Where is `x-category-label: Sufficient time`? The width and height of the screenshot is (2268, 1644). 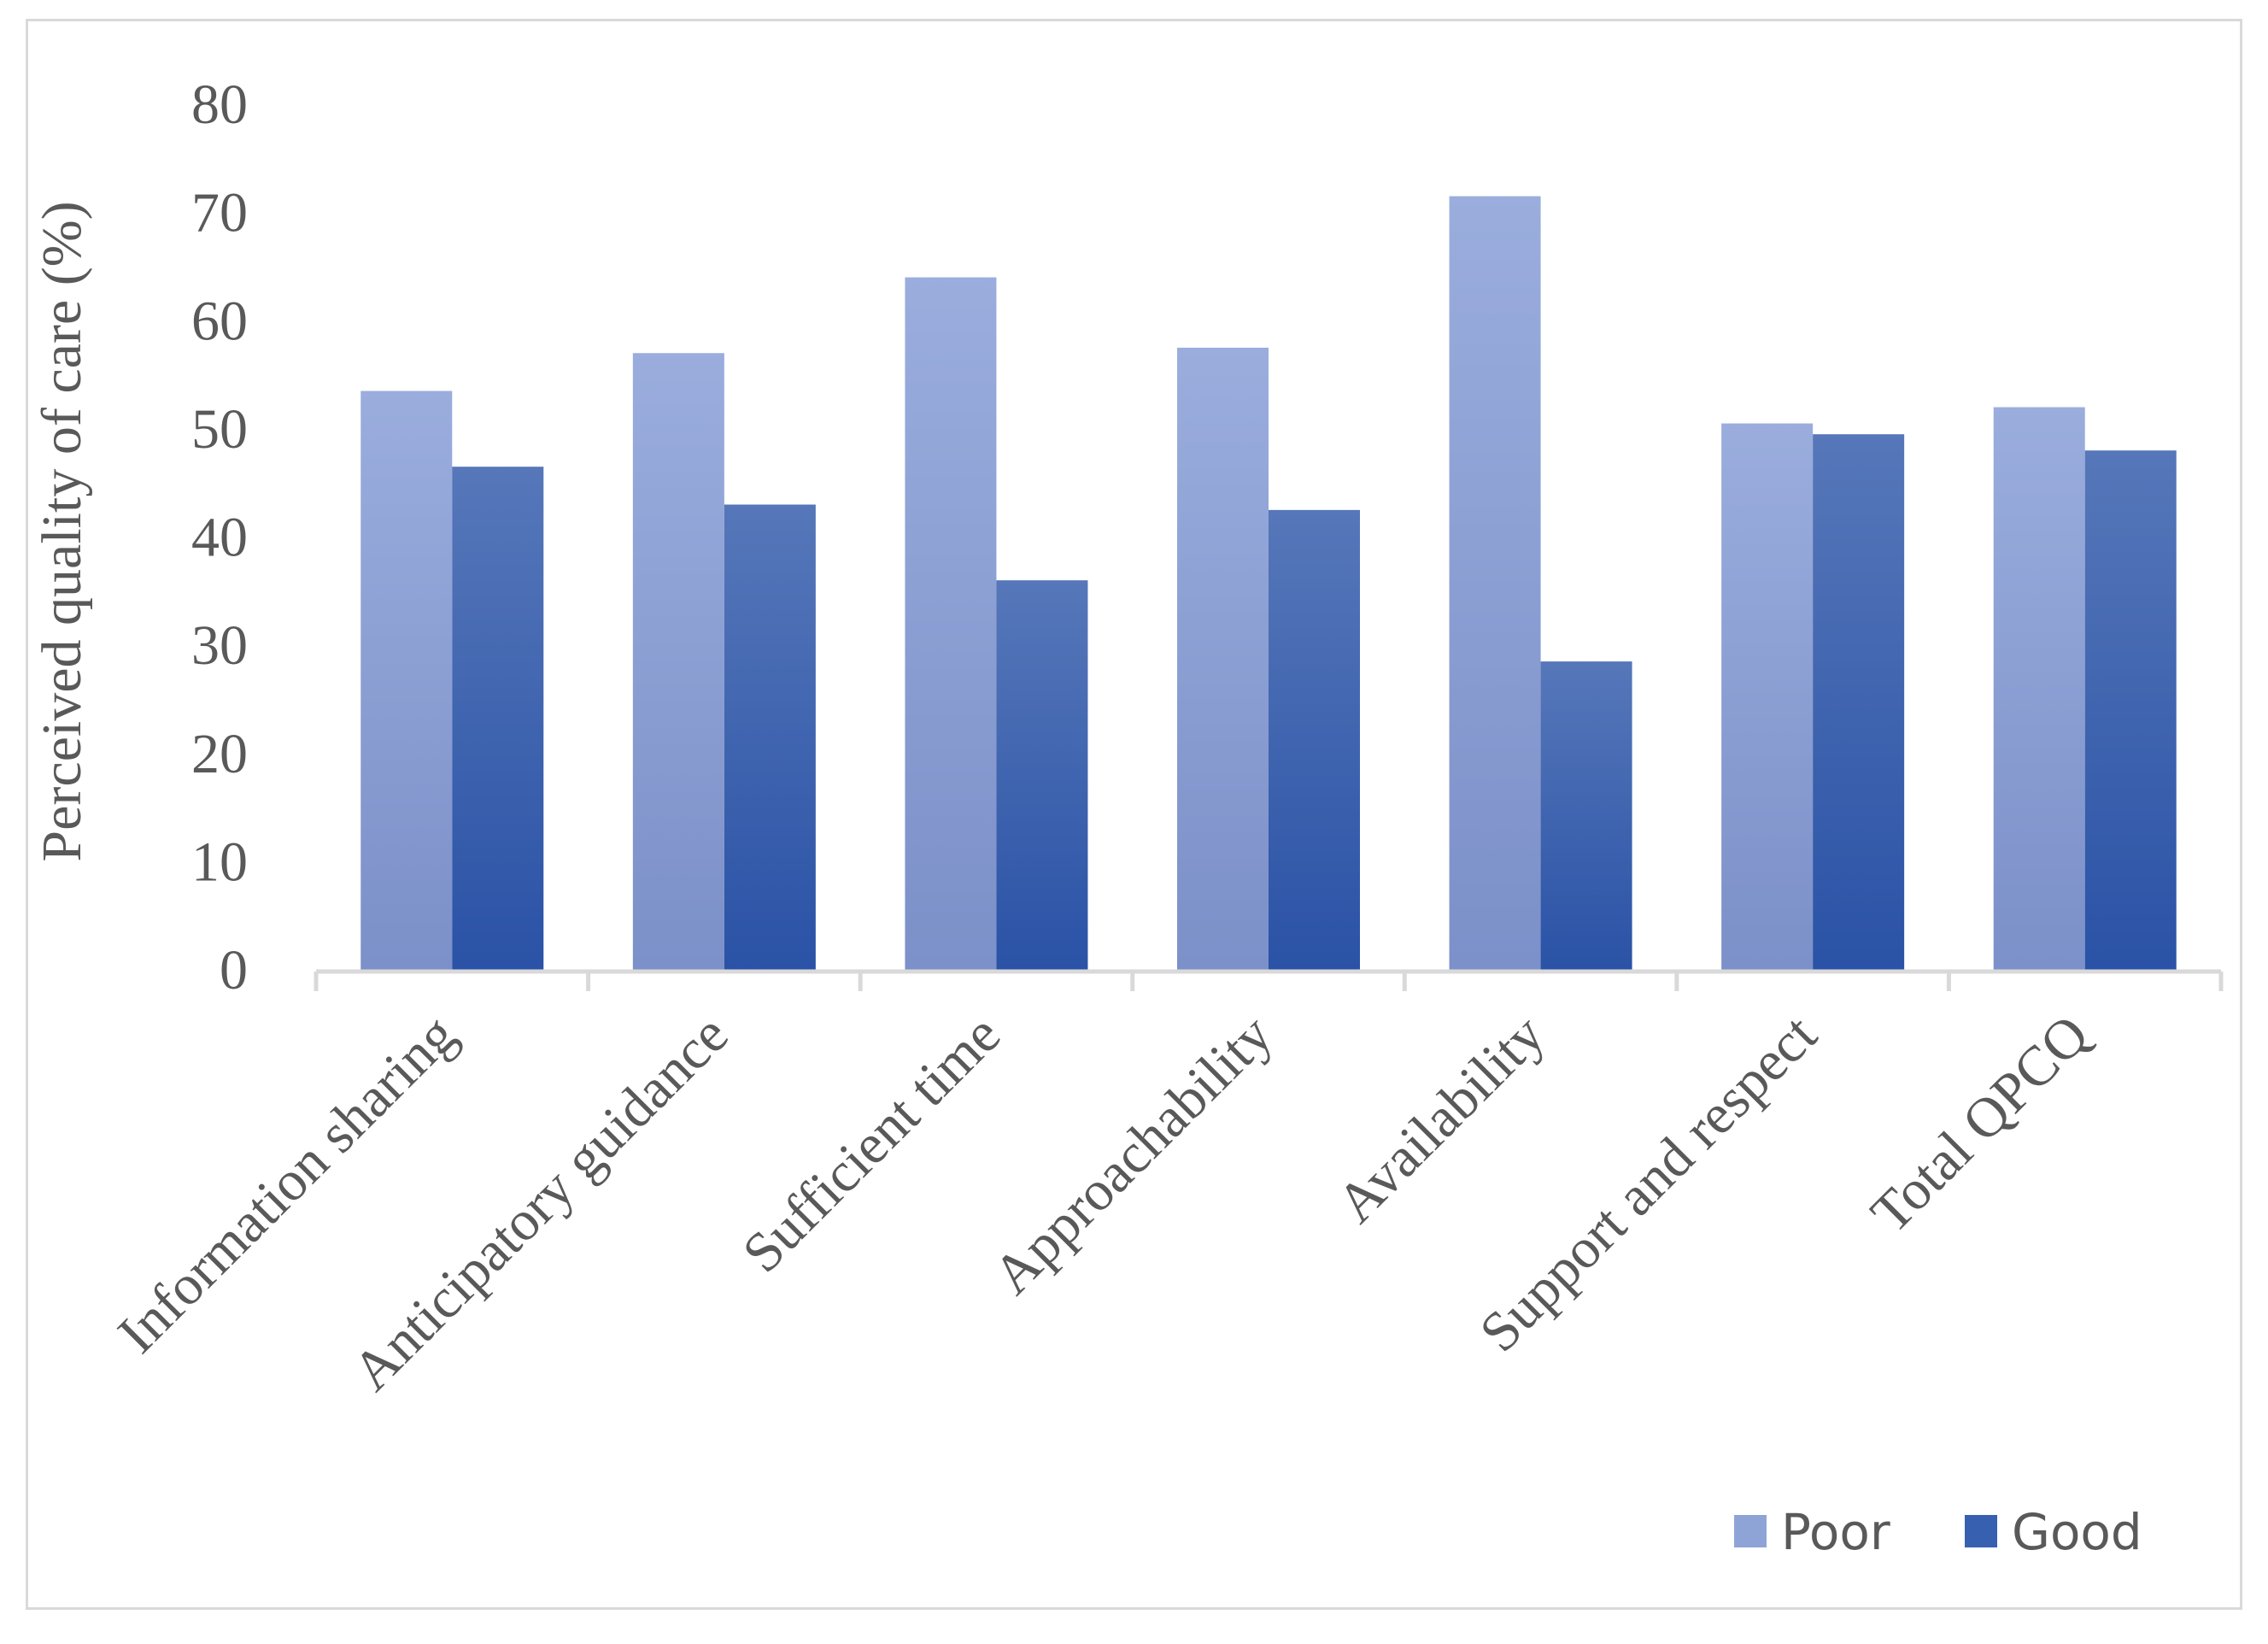 x-category-label: Sufficient time is located at coordinates (871, 1143).